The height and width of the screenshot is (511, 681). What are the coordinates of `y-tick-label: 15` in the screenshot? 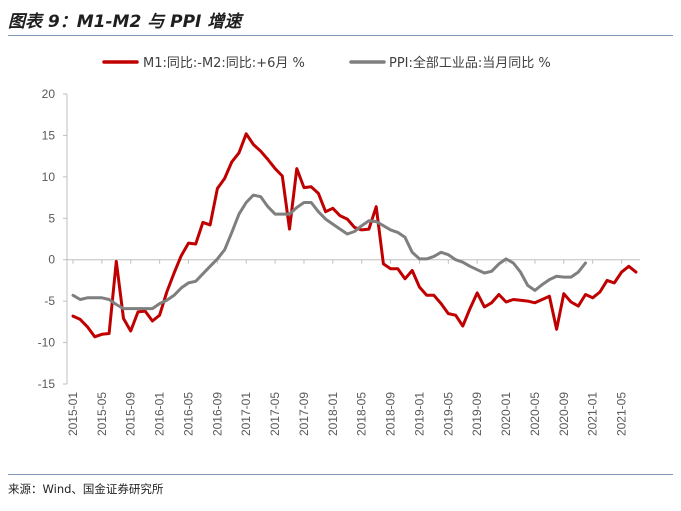 It's located at (49, 135).